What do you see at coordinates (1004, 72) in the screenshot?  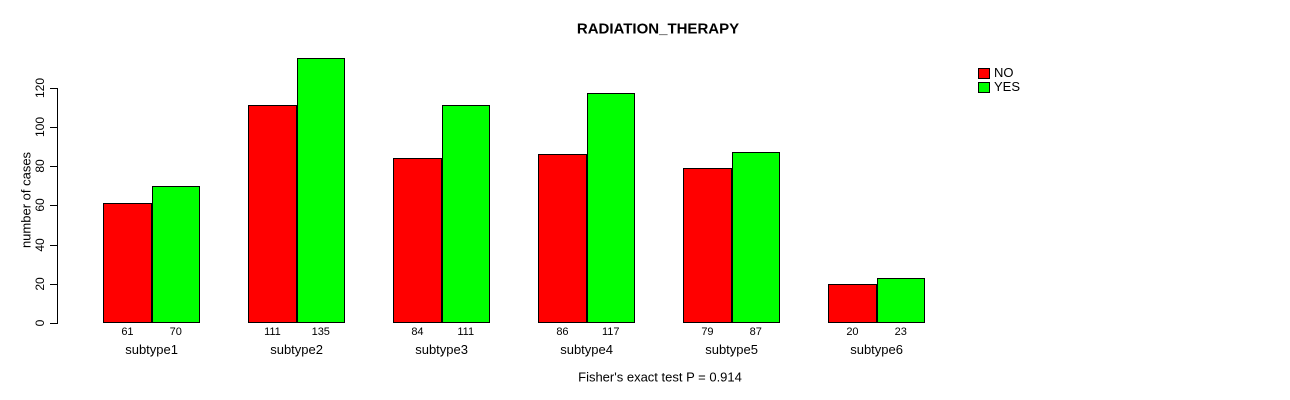 I see `legend-label: NO` at bounding box center [1004, 72].